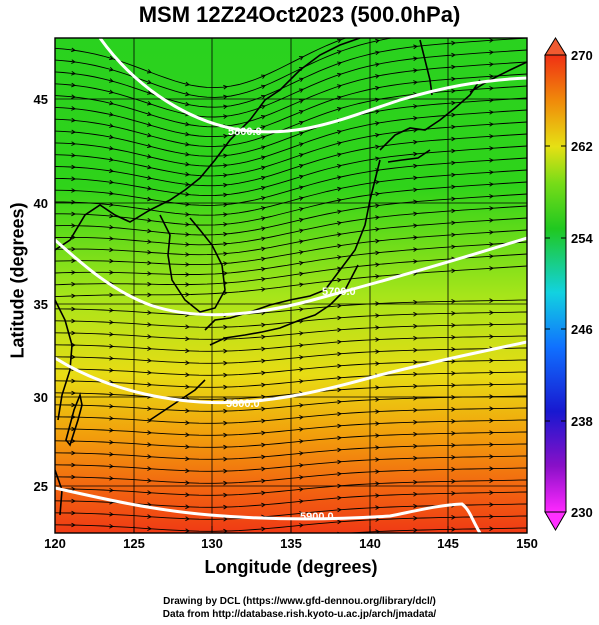 The image size is (599, 625). I want to click on colorbar-max-arrow, so click(555, 46).